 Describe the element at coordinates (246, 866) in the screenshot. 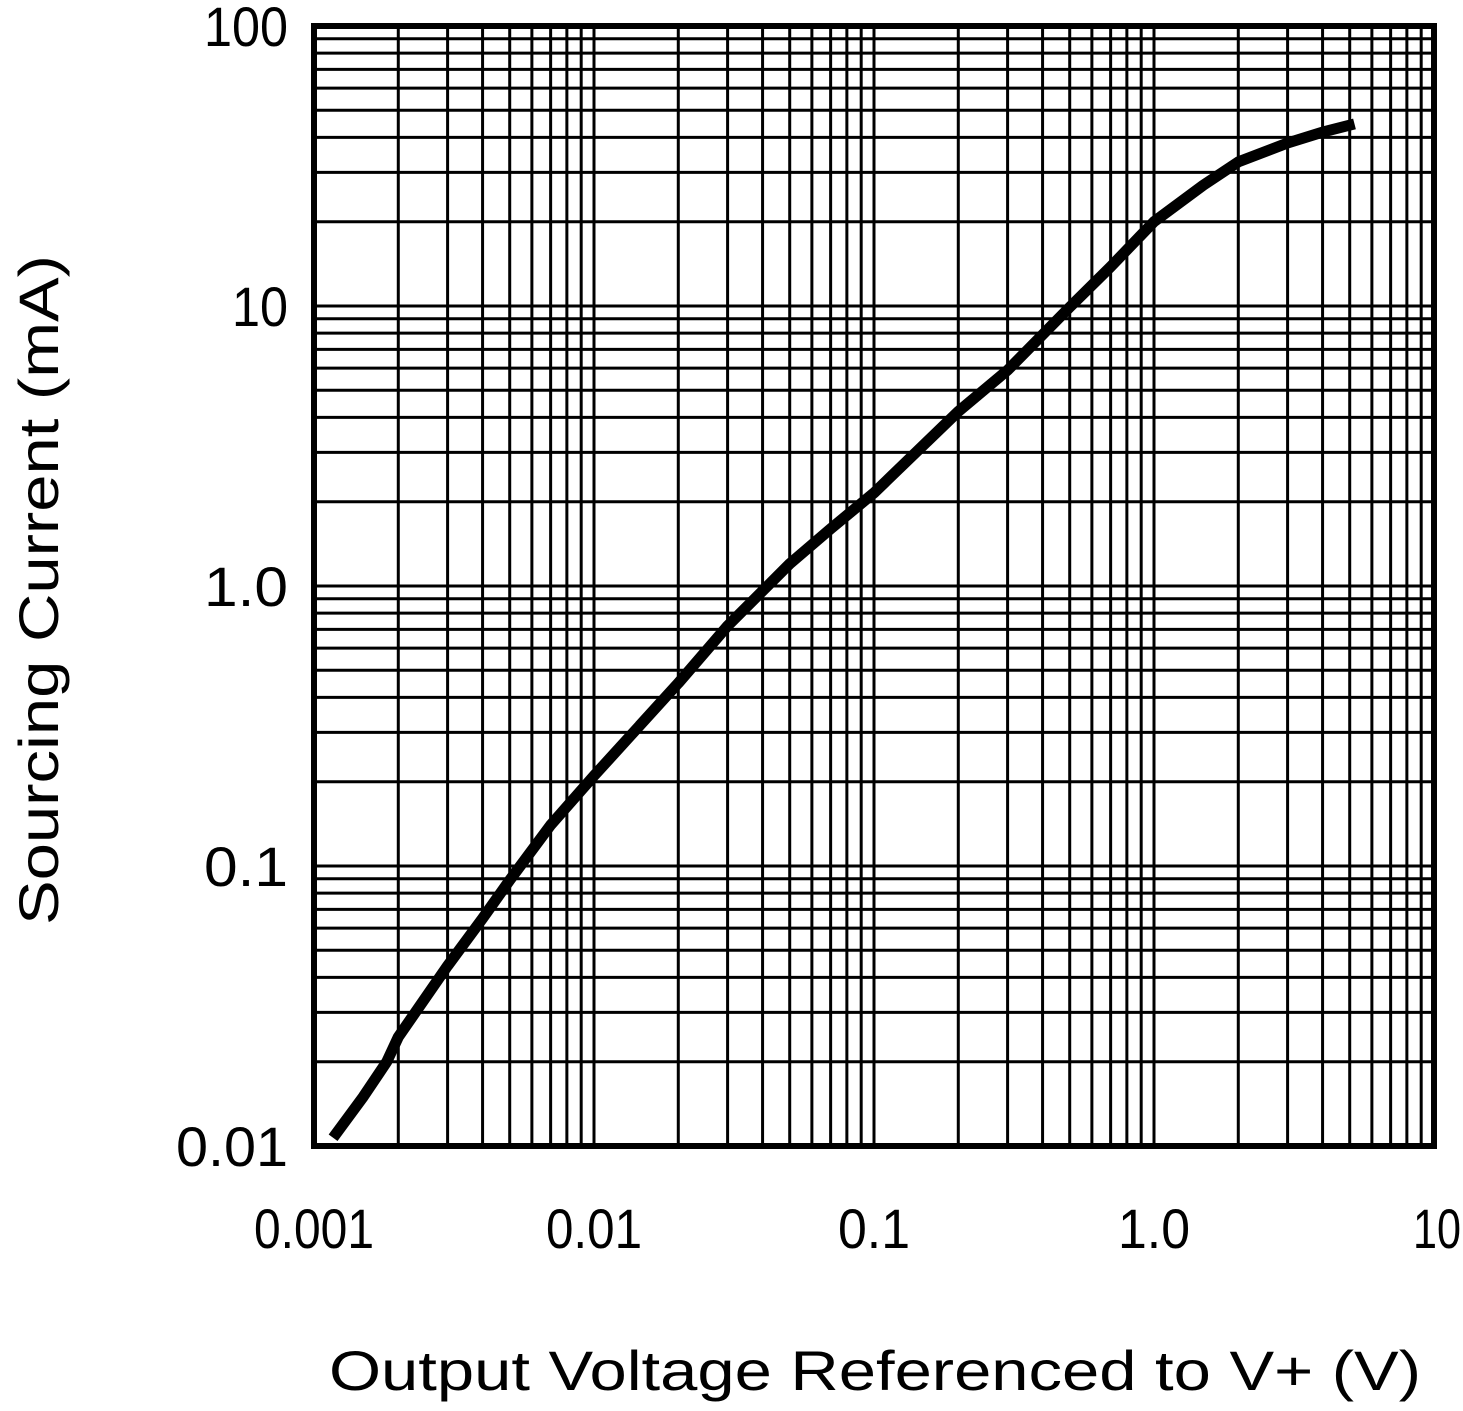

I see `y-tick-label: 0.1` at that location.